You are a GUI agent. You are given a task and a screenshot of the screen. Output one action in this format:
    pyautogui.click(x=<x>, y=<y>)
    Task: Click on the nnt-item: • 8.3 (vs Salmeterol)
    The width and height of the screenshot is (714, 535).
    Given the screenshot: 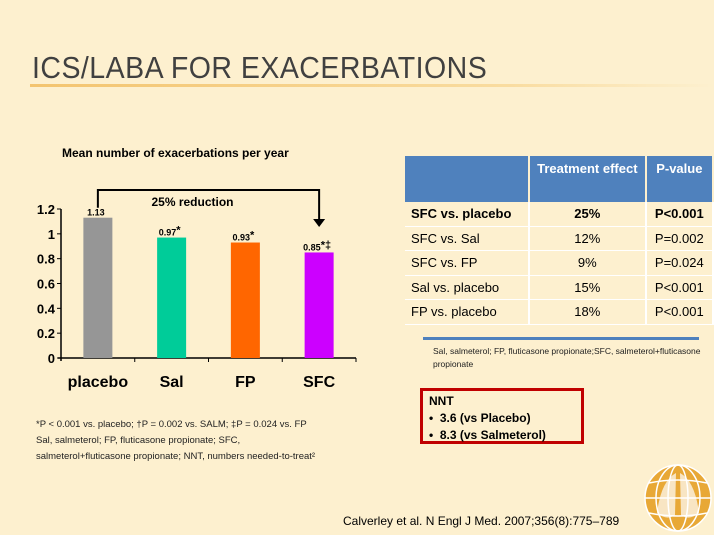 What is the action you would take?
    pyautogui.click(x=487, y=435)
    